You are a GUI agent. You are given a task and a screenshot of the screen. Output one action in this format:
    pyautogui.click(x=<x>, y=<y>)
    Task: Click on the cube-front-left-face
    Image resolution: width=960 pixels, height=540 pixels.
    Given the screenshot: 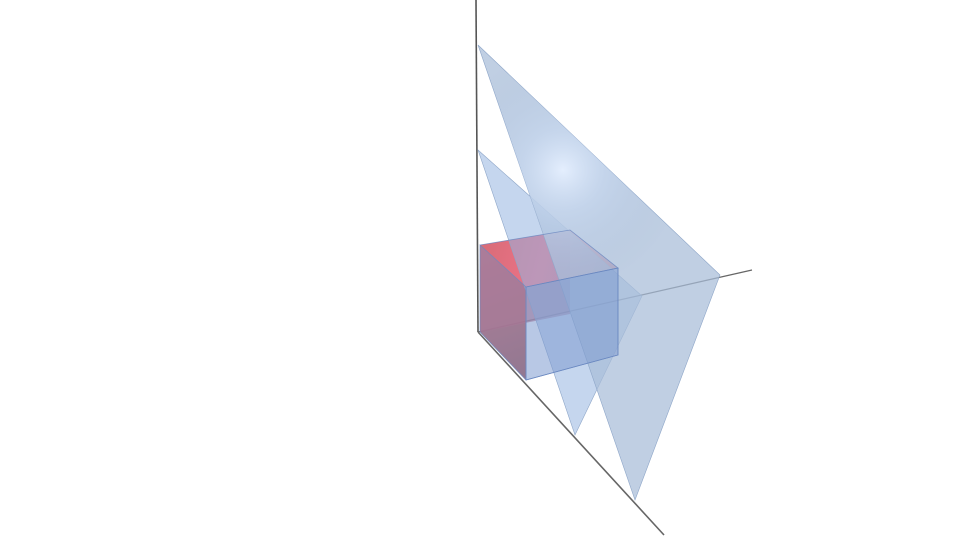 What is the action you would take?
    pyautogui.click(x=503, y=312)
    